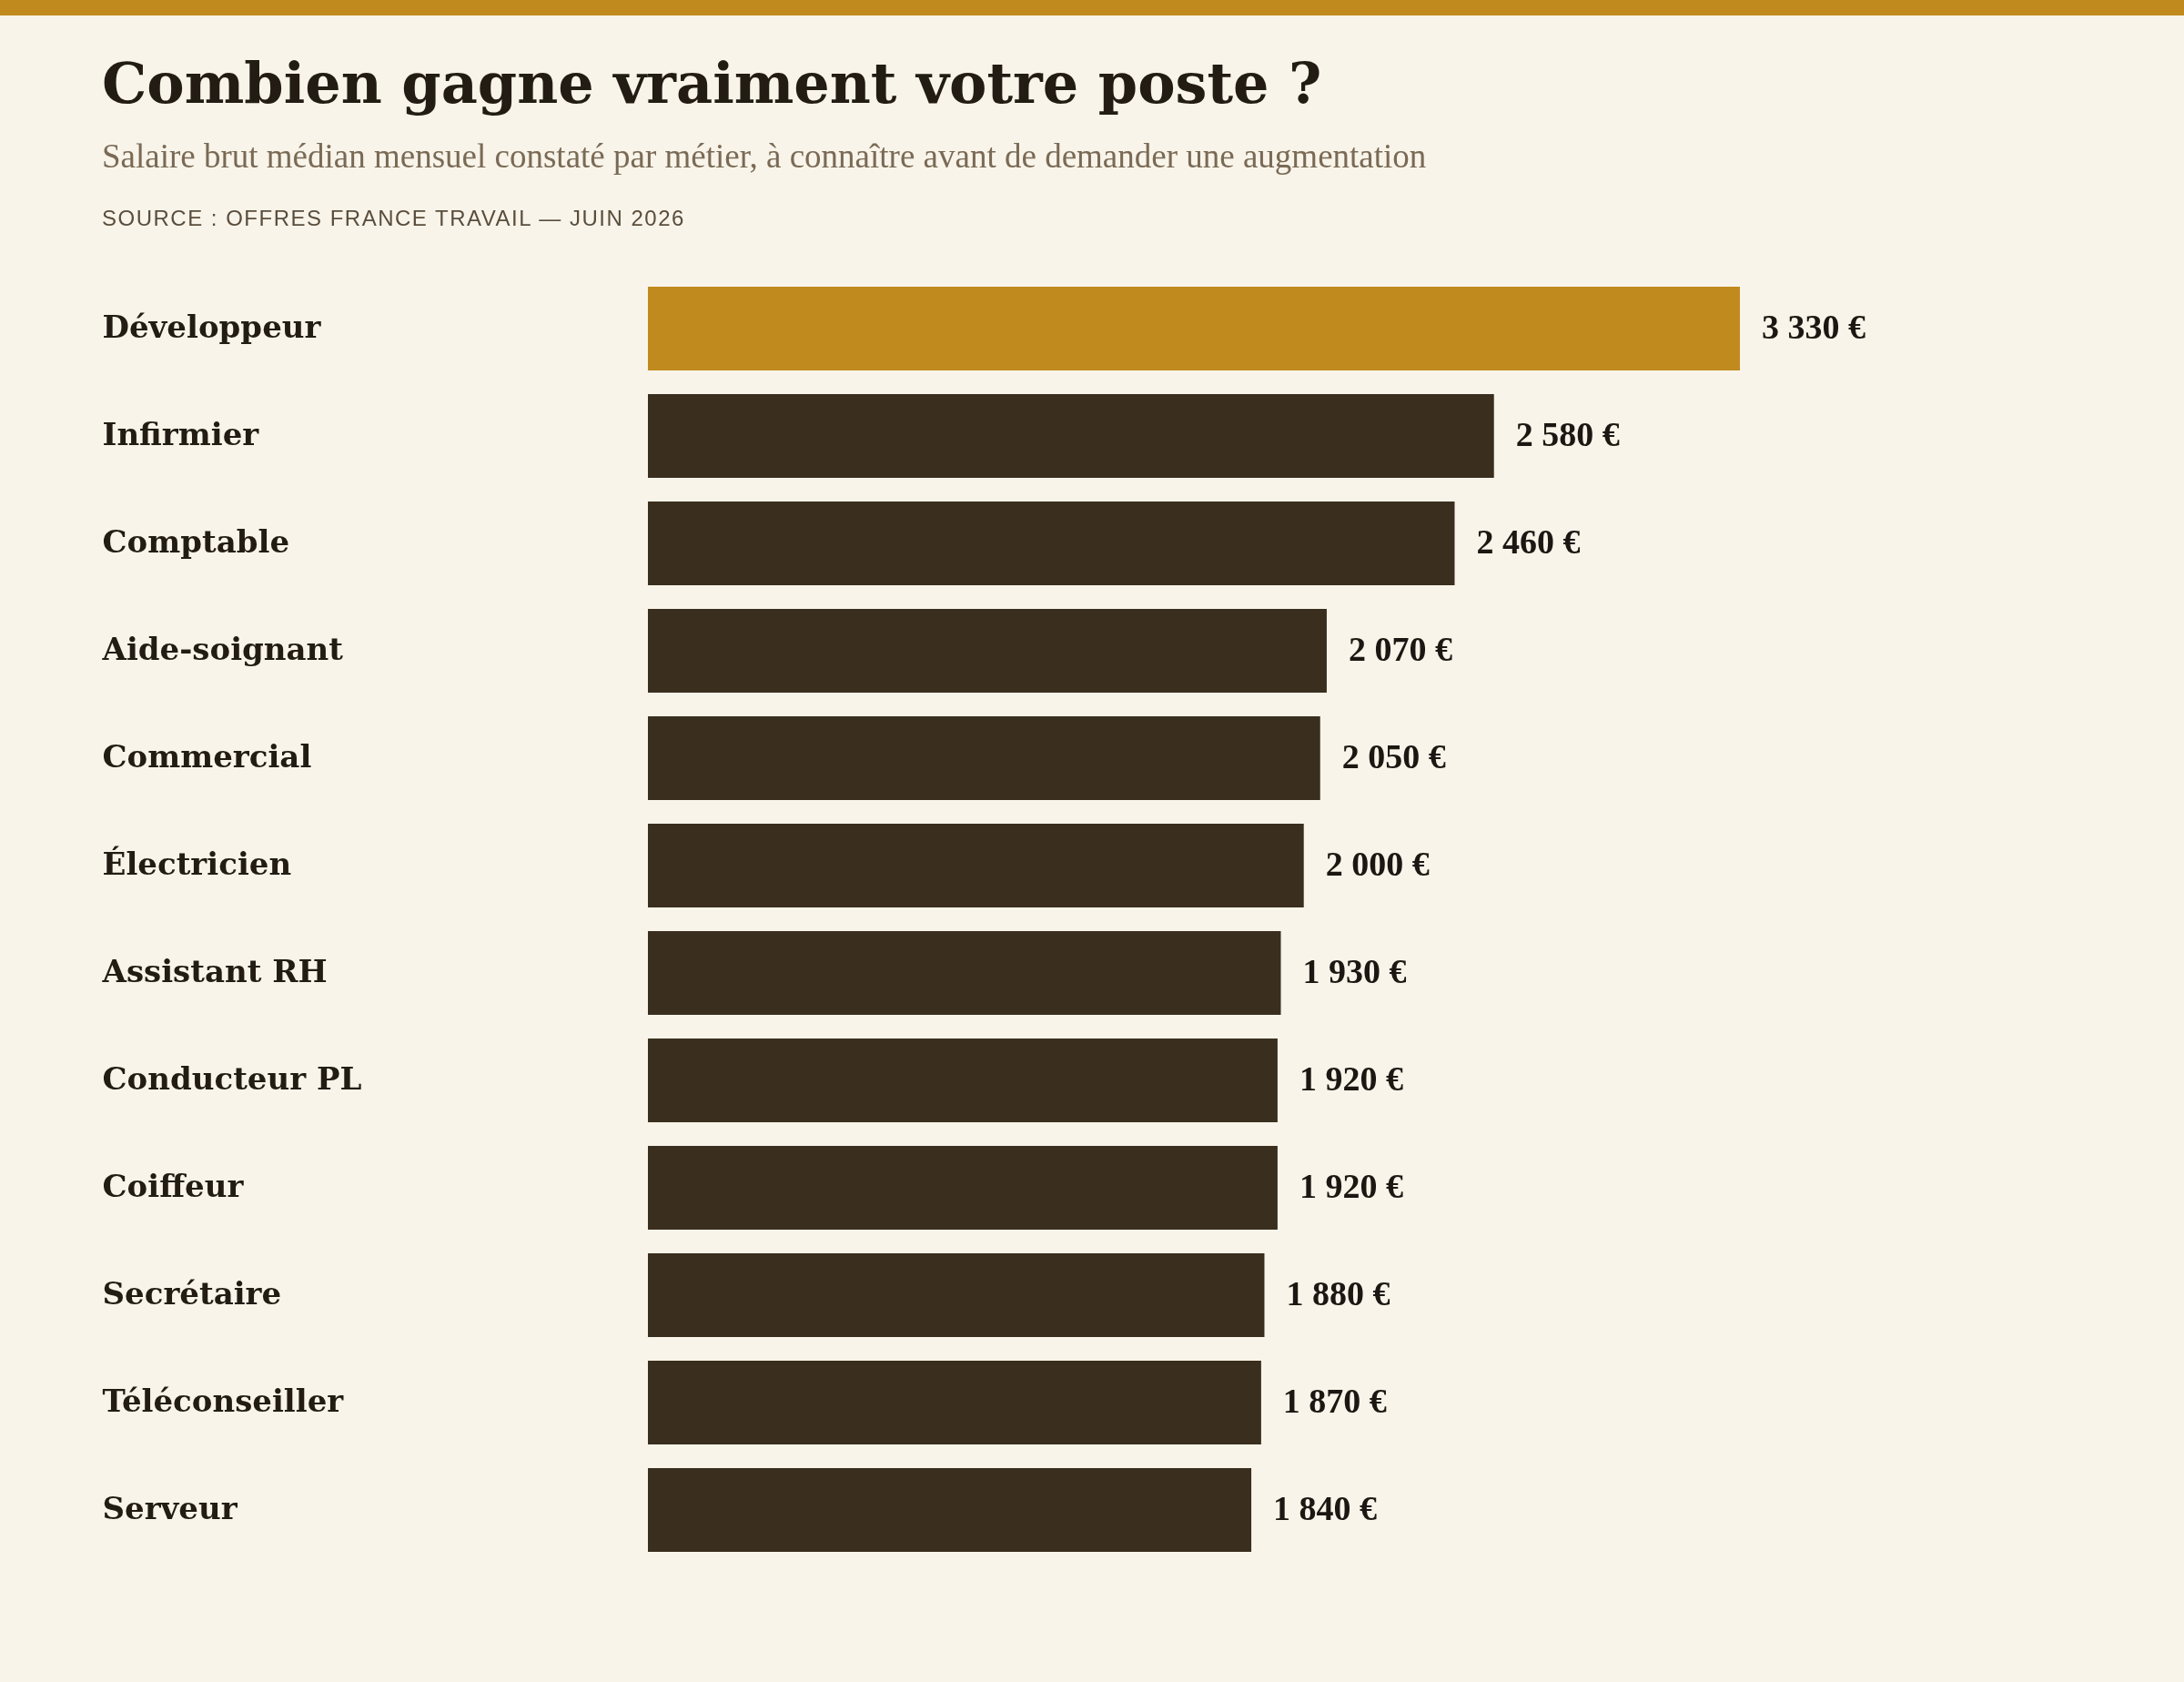  Describe the element at coordinates (1400, 649) in the screenshot. I see `data-label: 2 070 €` at that location.